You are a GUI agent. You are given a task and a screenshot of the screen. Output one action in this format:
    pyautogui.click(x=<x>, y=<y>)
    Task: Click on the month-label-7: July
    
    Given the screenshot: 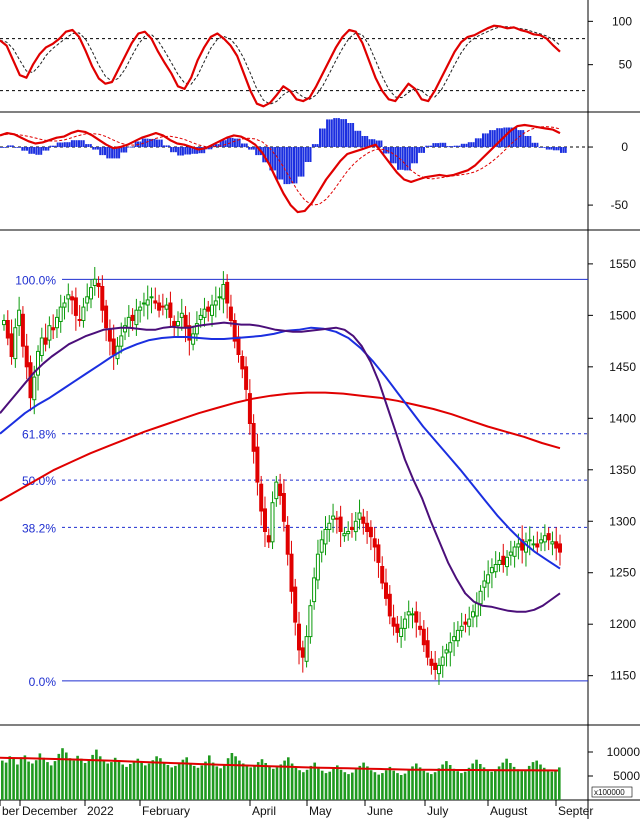 What is the action you would take?
    pyautogui.click(x=437, y=811)
    